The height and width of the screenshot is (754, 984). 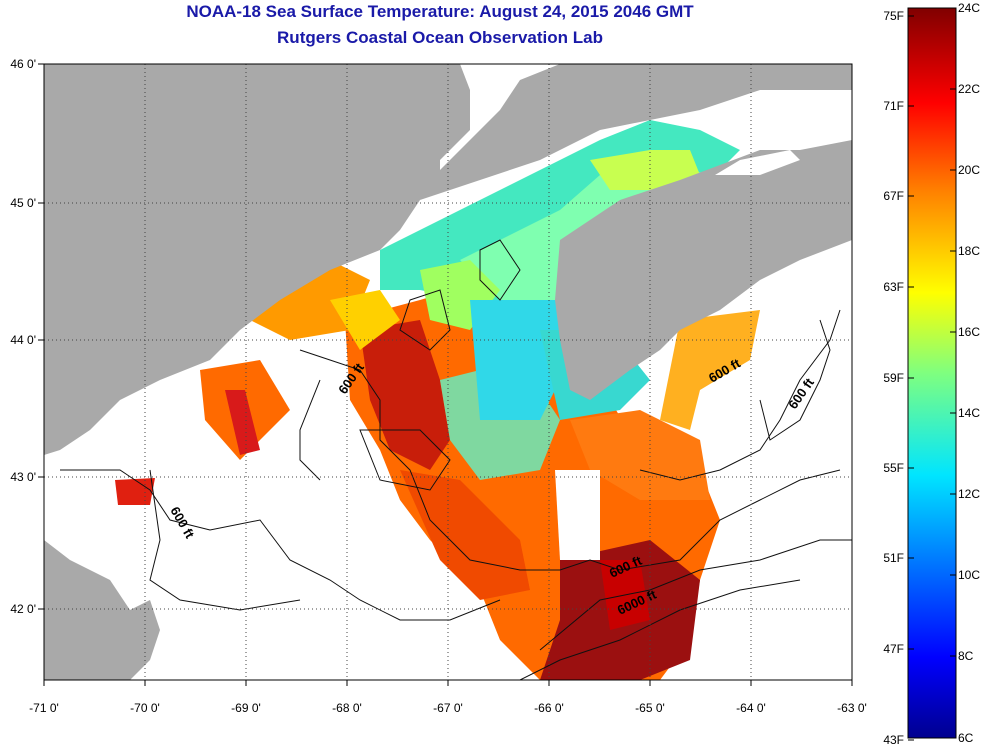 What do you see at coordinates (751, 708) in the screenshot?
I see `lon-tick-label: -64 0'` at bounding box center [751, 708].